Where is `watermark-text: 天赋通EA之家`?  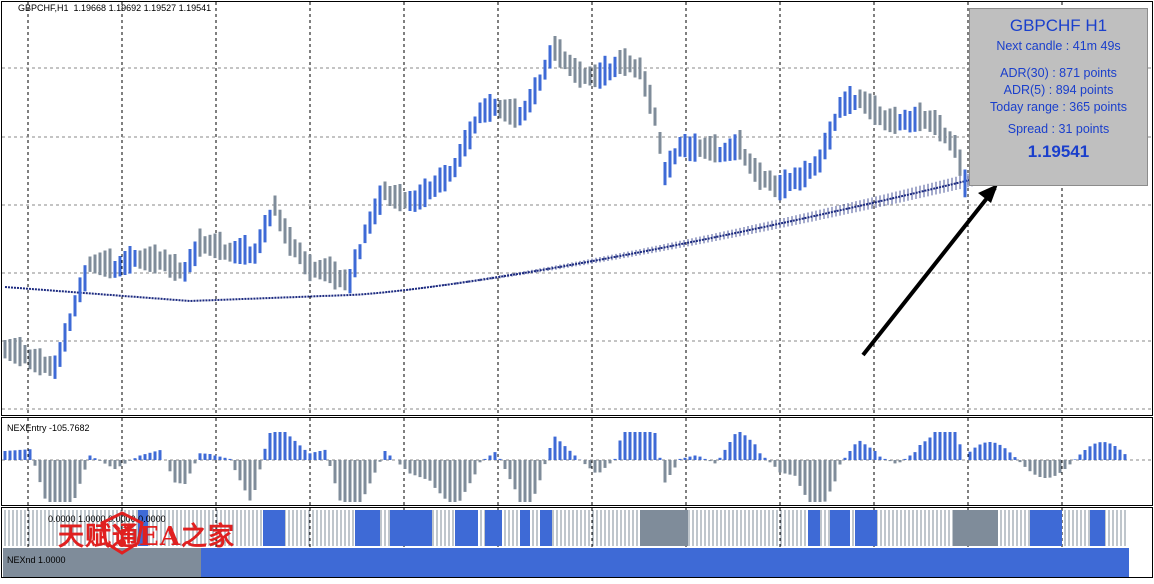
watermark-text: 天赋通EA之家 is located at coordinates (146, 537).